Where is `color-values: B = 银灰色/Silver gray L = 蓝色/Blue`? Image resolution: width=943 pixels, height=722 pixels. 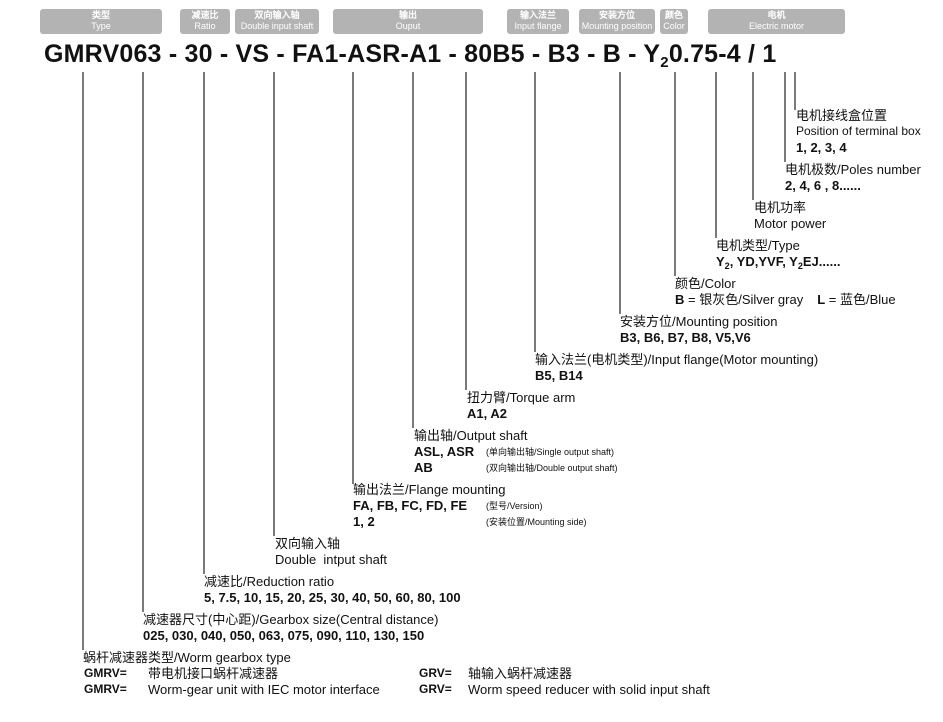
color-values: B = 银灰色/Silver gray L = 蓝色/Blue is located at coordinates (785, 299).